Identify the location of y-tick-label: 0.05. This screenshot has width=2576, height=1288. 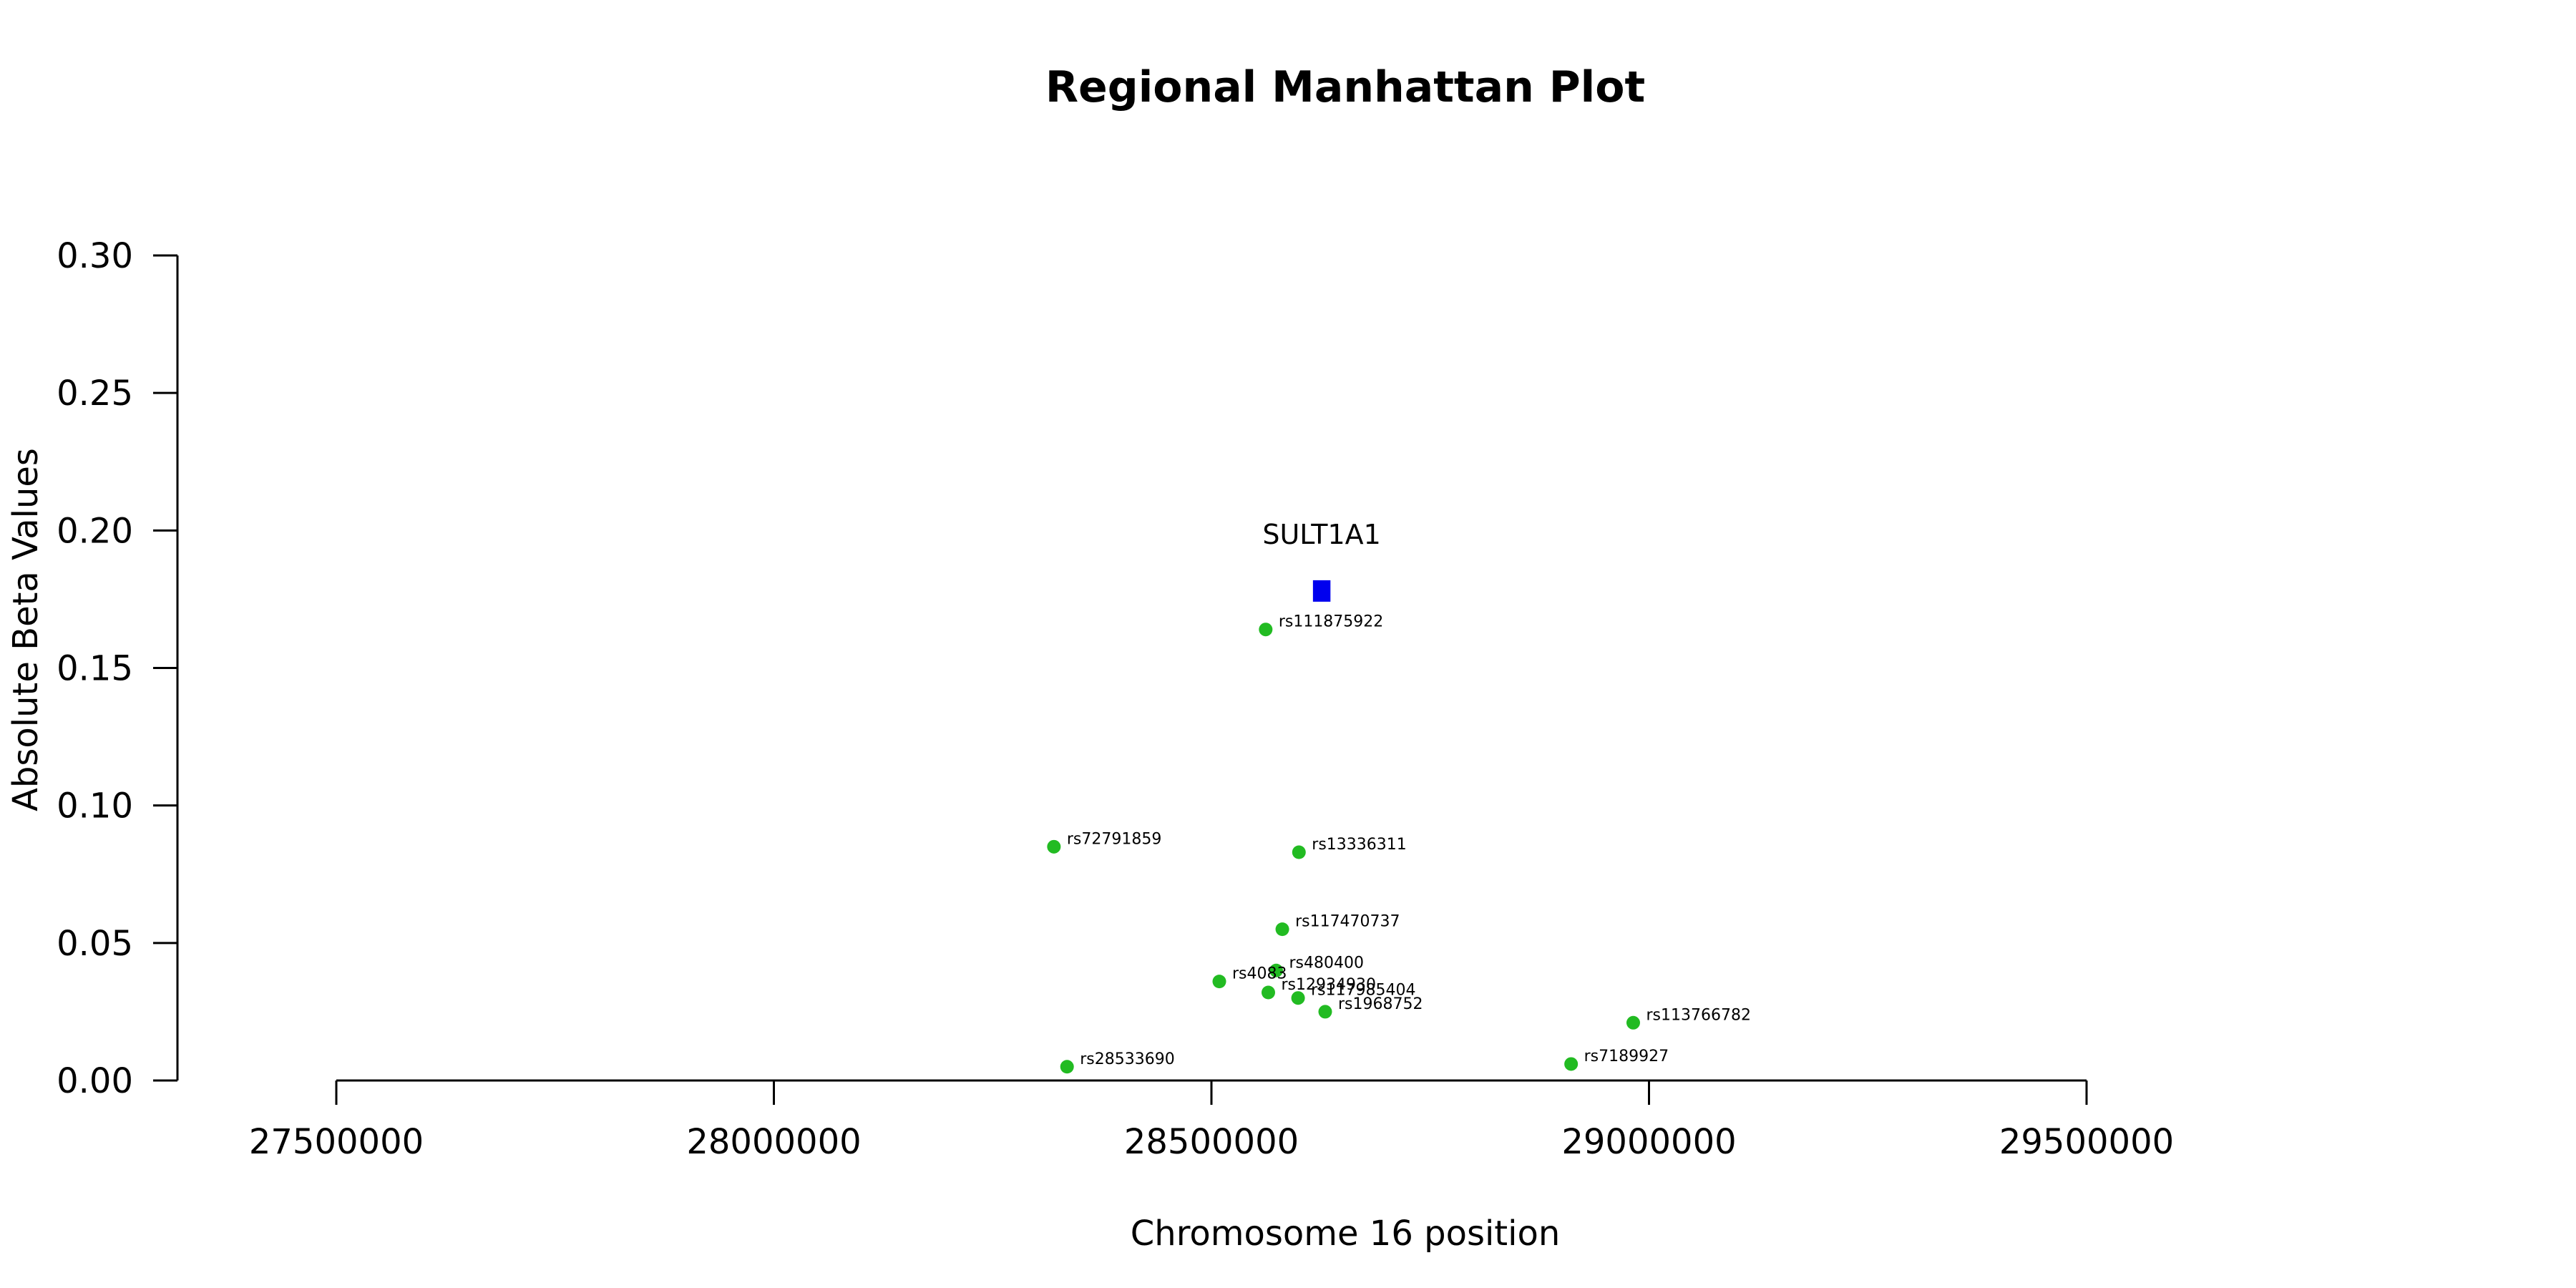
(95, 944).